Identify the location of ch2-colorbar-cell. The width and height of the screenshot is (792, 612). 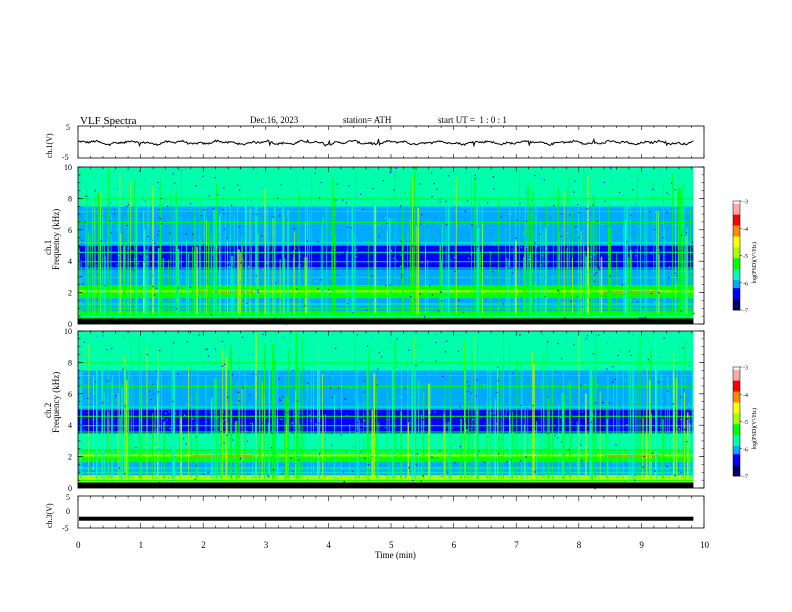
(736, 396).